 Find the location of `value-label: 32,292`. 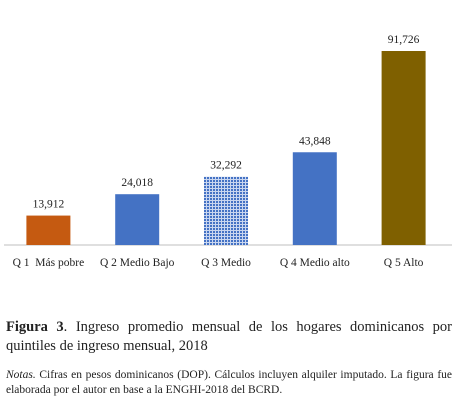

value-label: 32,292 is located at coordinates (226, 166).